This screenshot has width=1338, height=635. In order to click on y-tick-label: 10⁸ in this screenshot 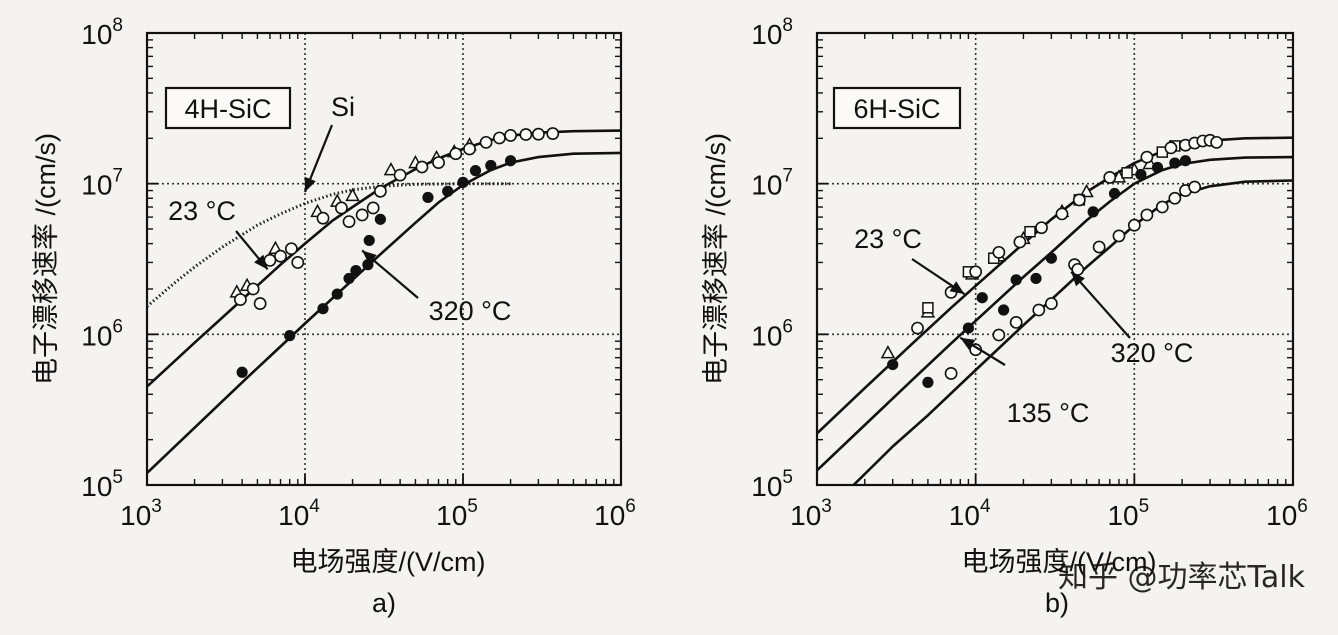, I will do `click(772, 32)`.